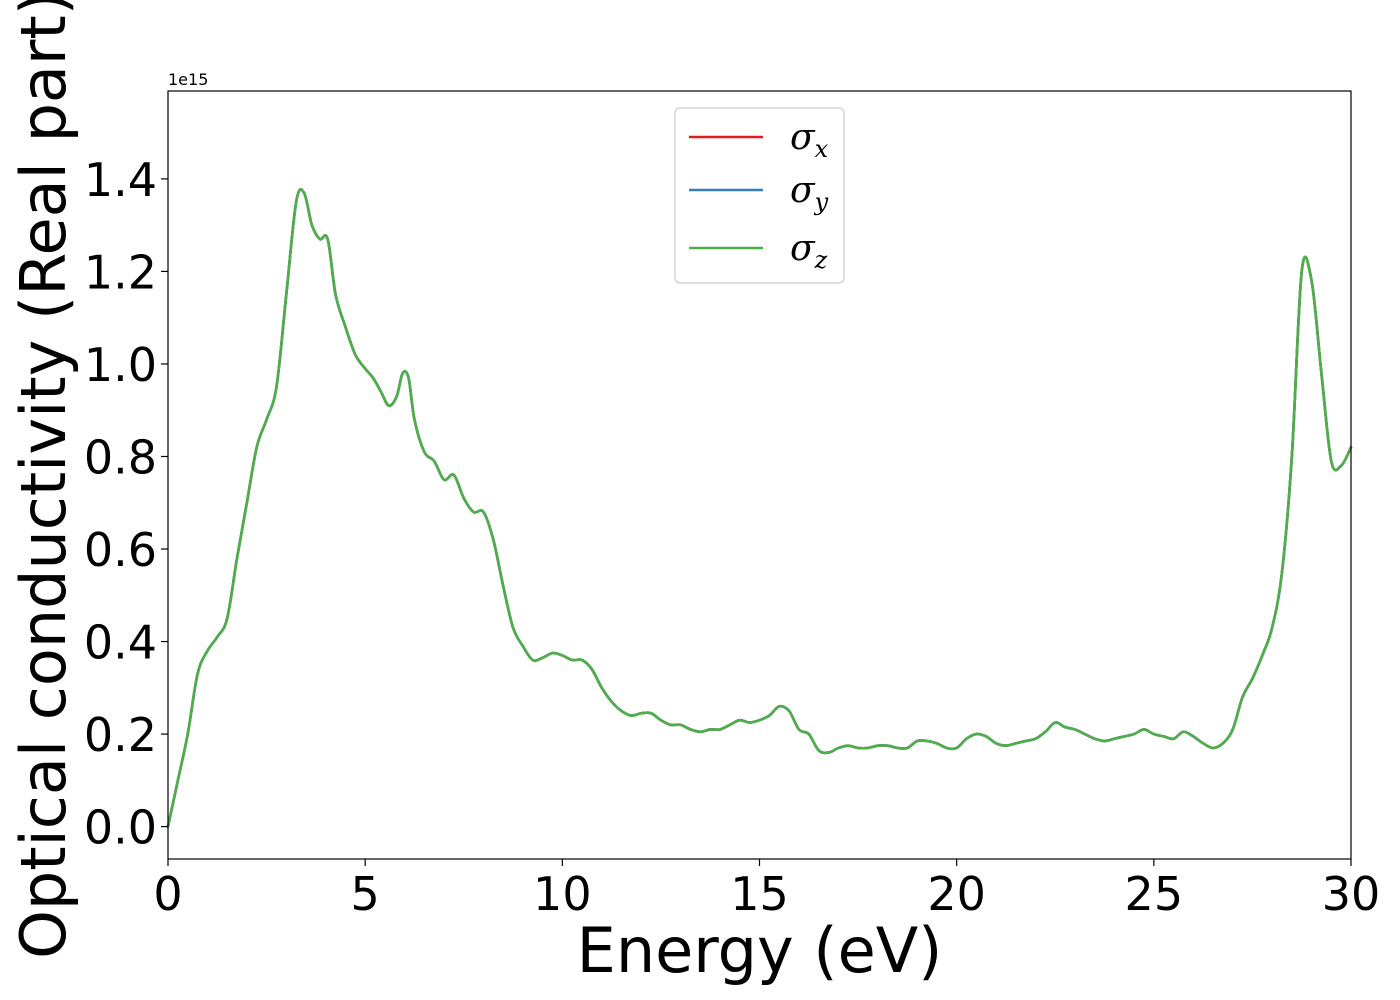 The height and width of the screenshot is (1000, 1400). What do you see at coordinates (120, 365) in the screenshot?
I see `y-tick-label: 1.0` at bounding box center [120, 365].